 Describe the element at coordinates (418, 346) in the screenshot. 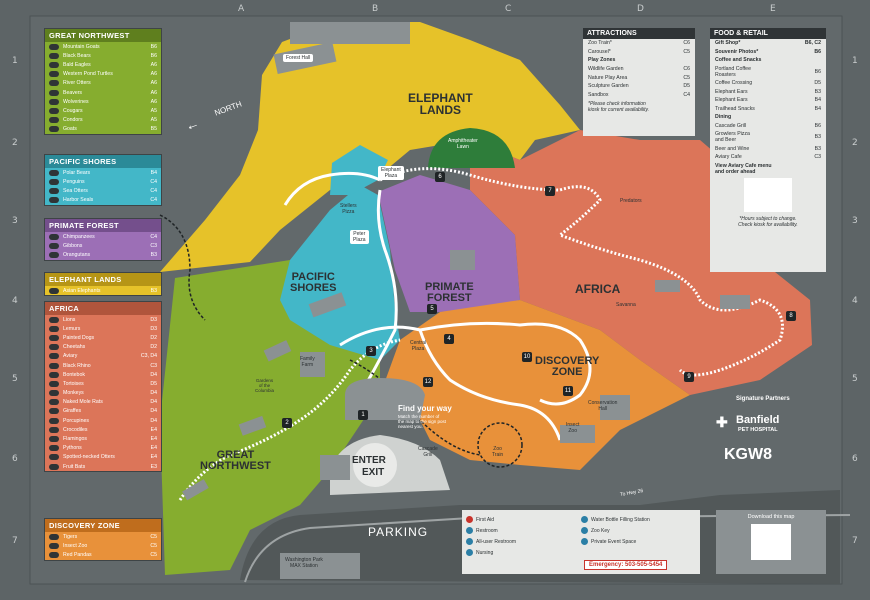

I see `label-central-plaza: Central Plaza` at that location.